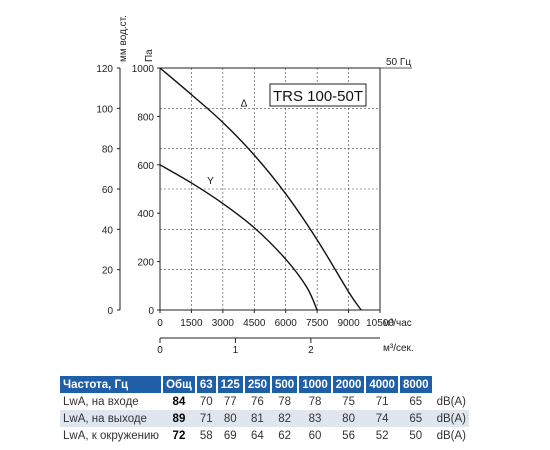 Image resolution: width=550 pixels, height=450 pixels. I want to click on series-line, so click(238, 237).